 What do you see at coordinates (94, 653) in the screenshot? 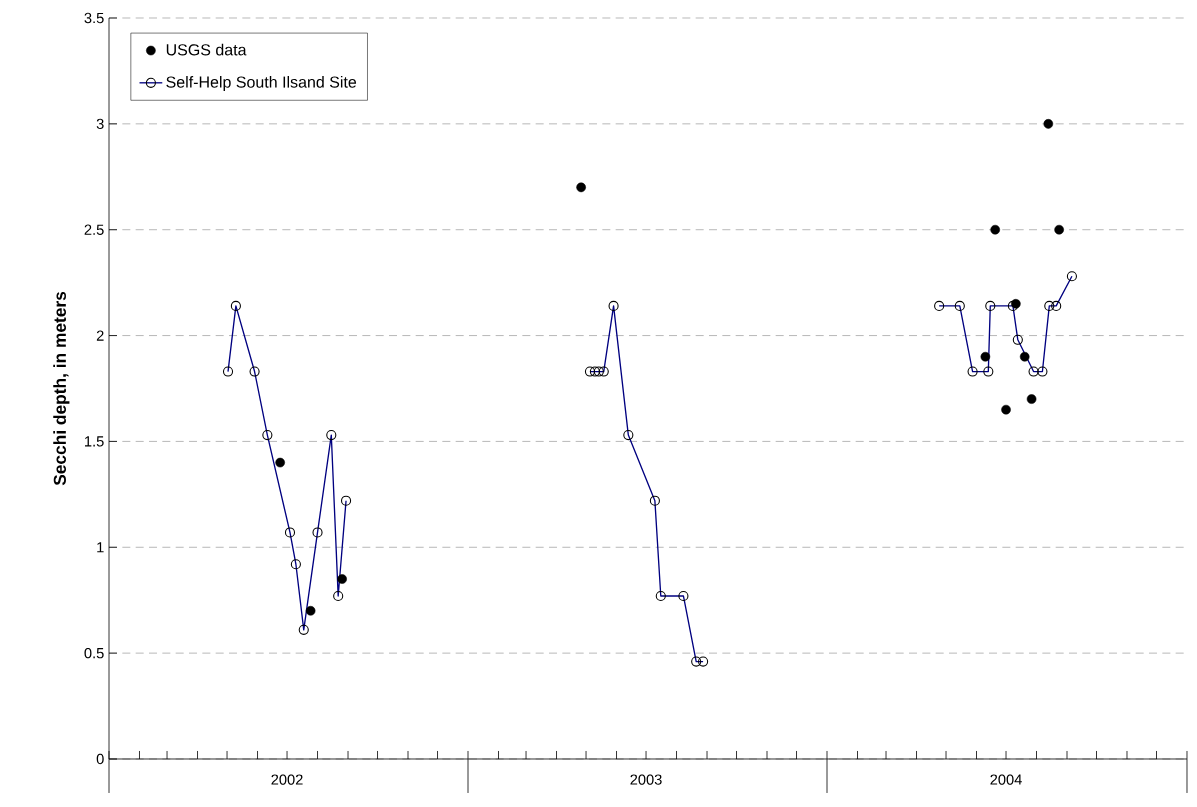
I see `y-tick-label: 0.5` at bounding box center [94, 653].